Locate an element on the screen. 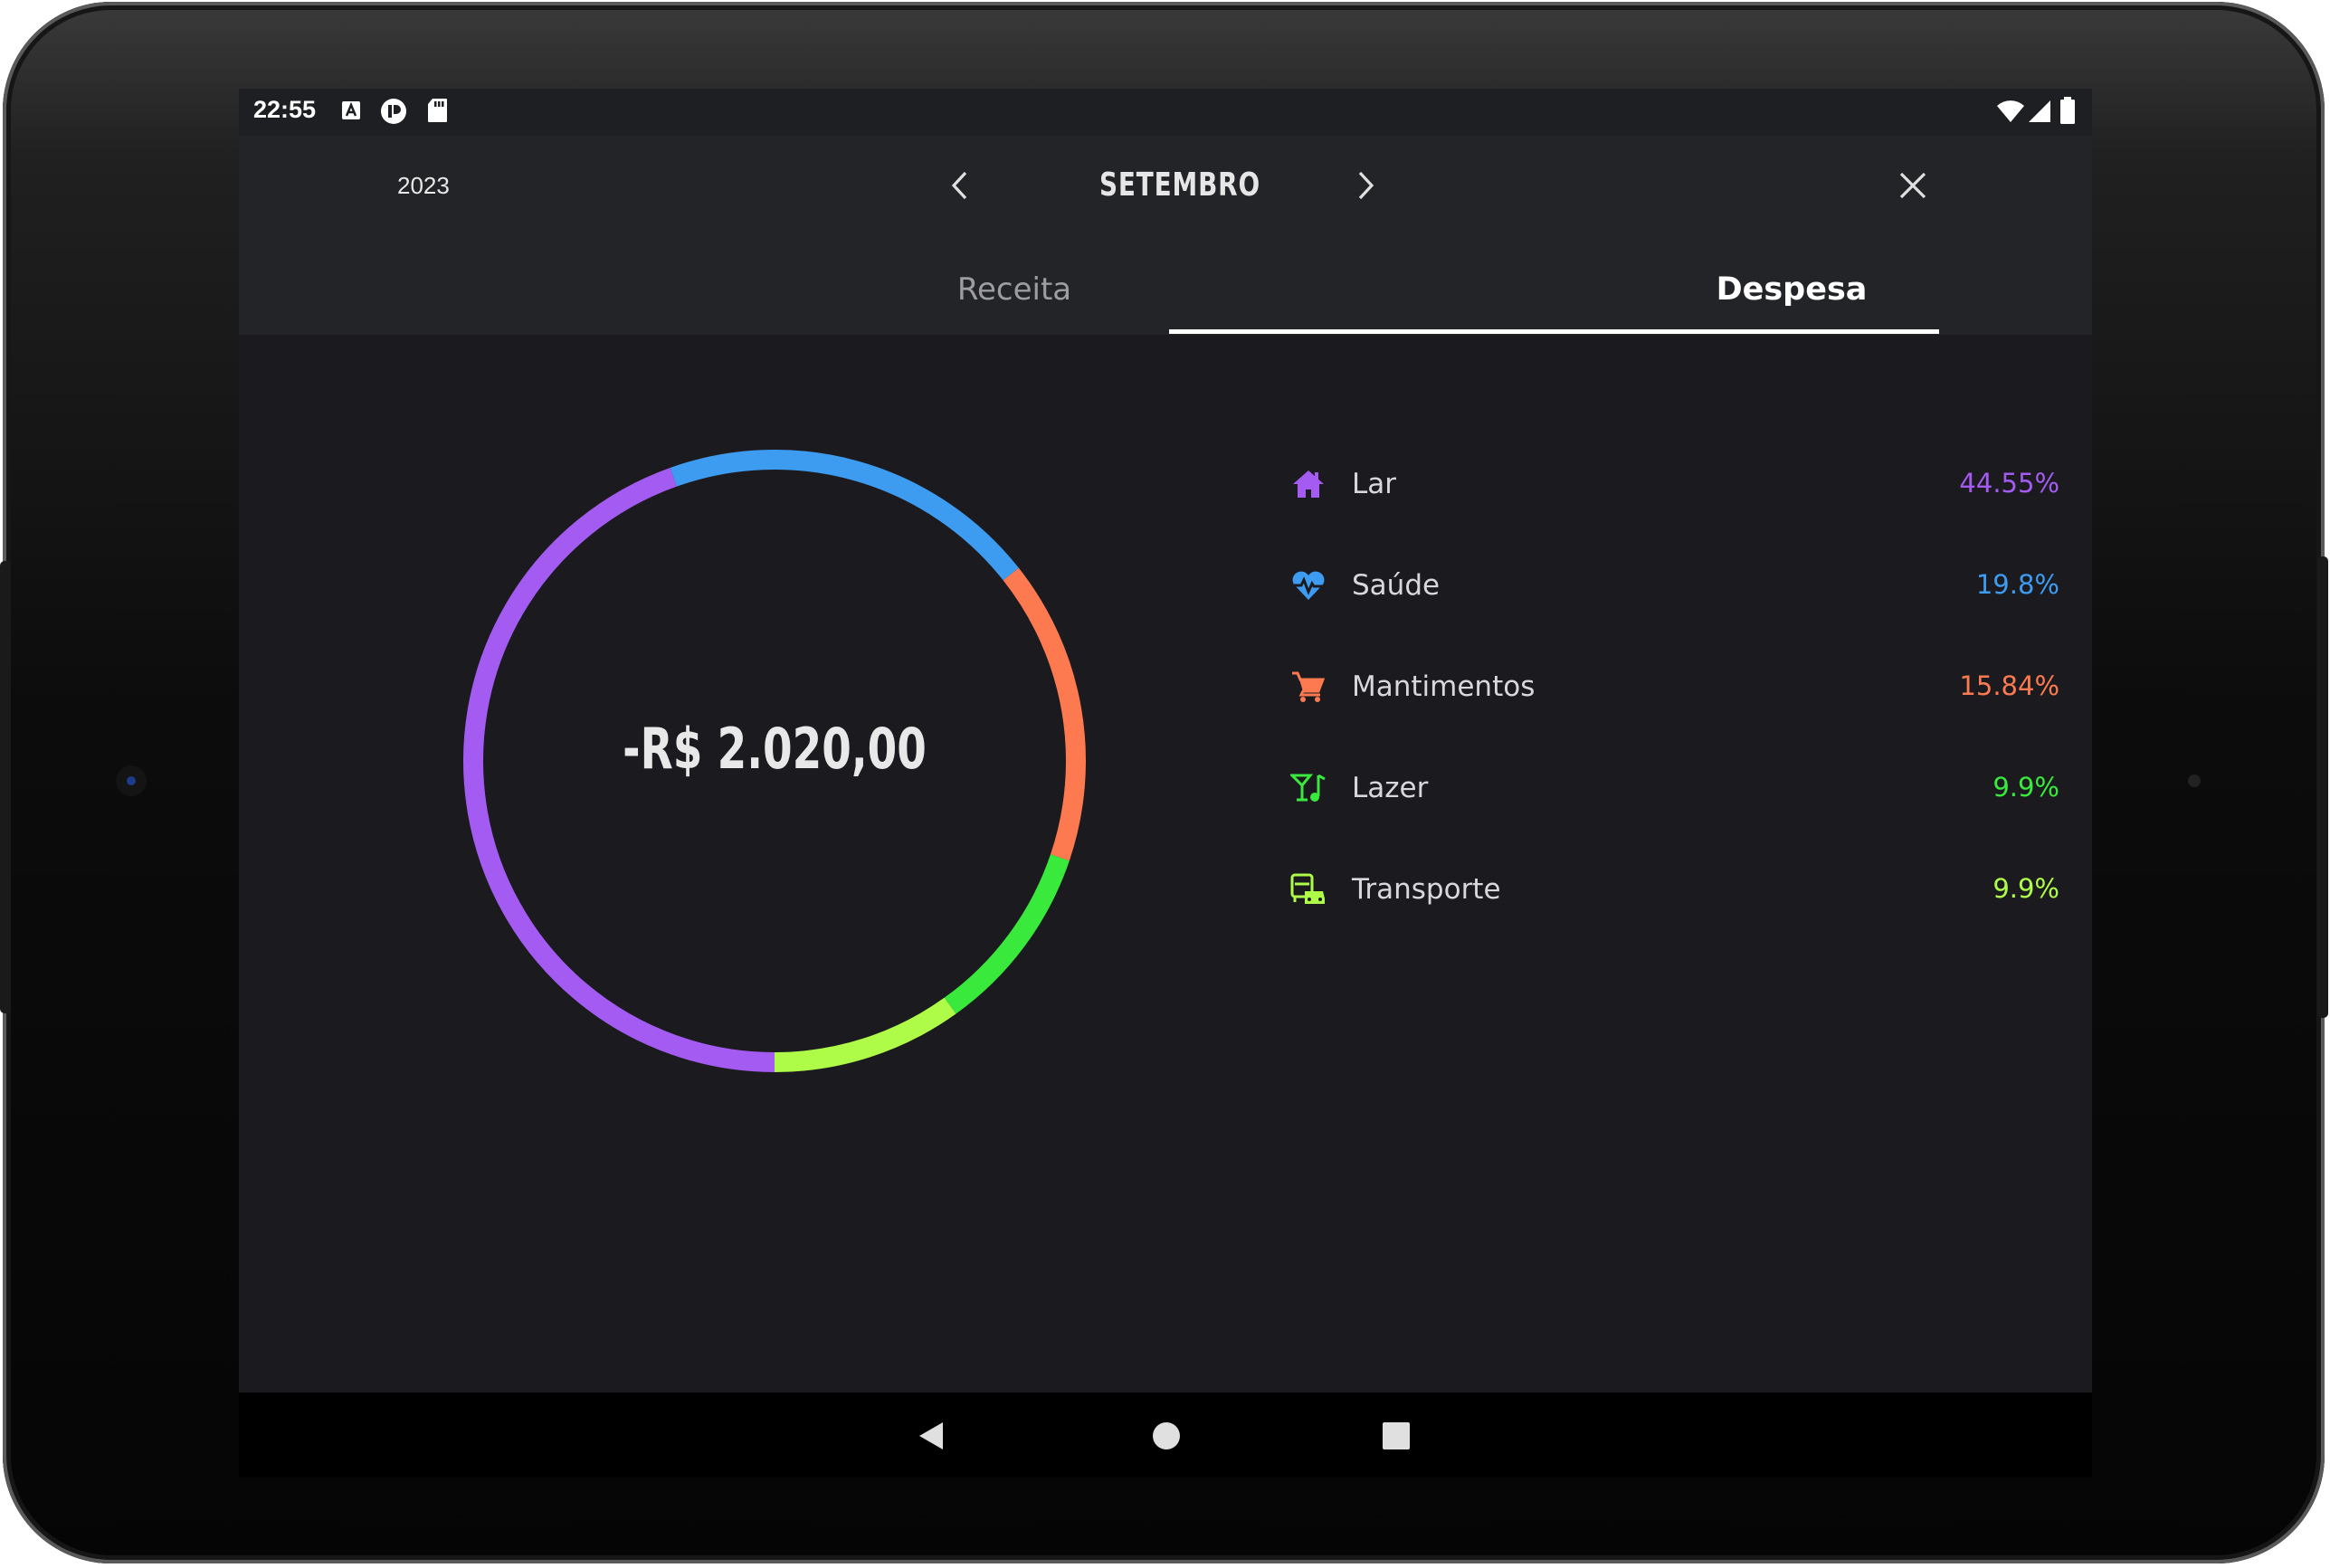 This screenshot has width=2330, height=1568. legend-item-mantimentos: Mantimentos 15.84% is located at coordinates (1685, 685).